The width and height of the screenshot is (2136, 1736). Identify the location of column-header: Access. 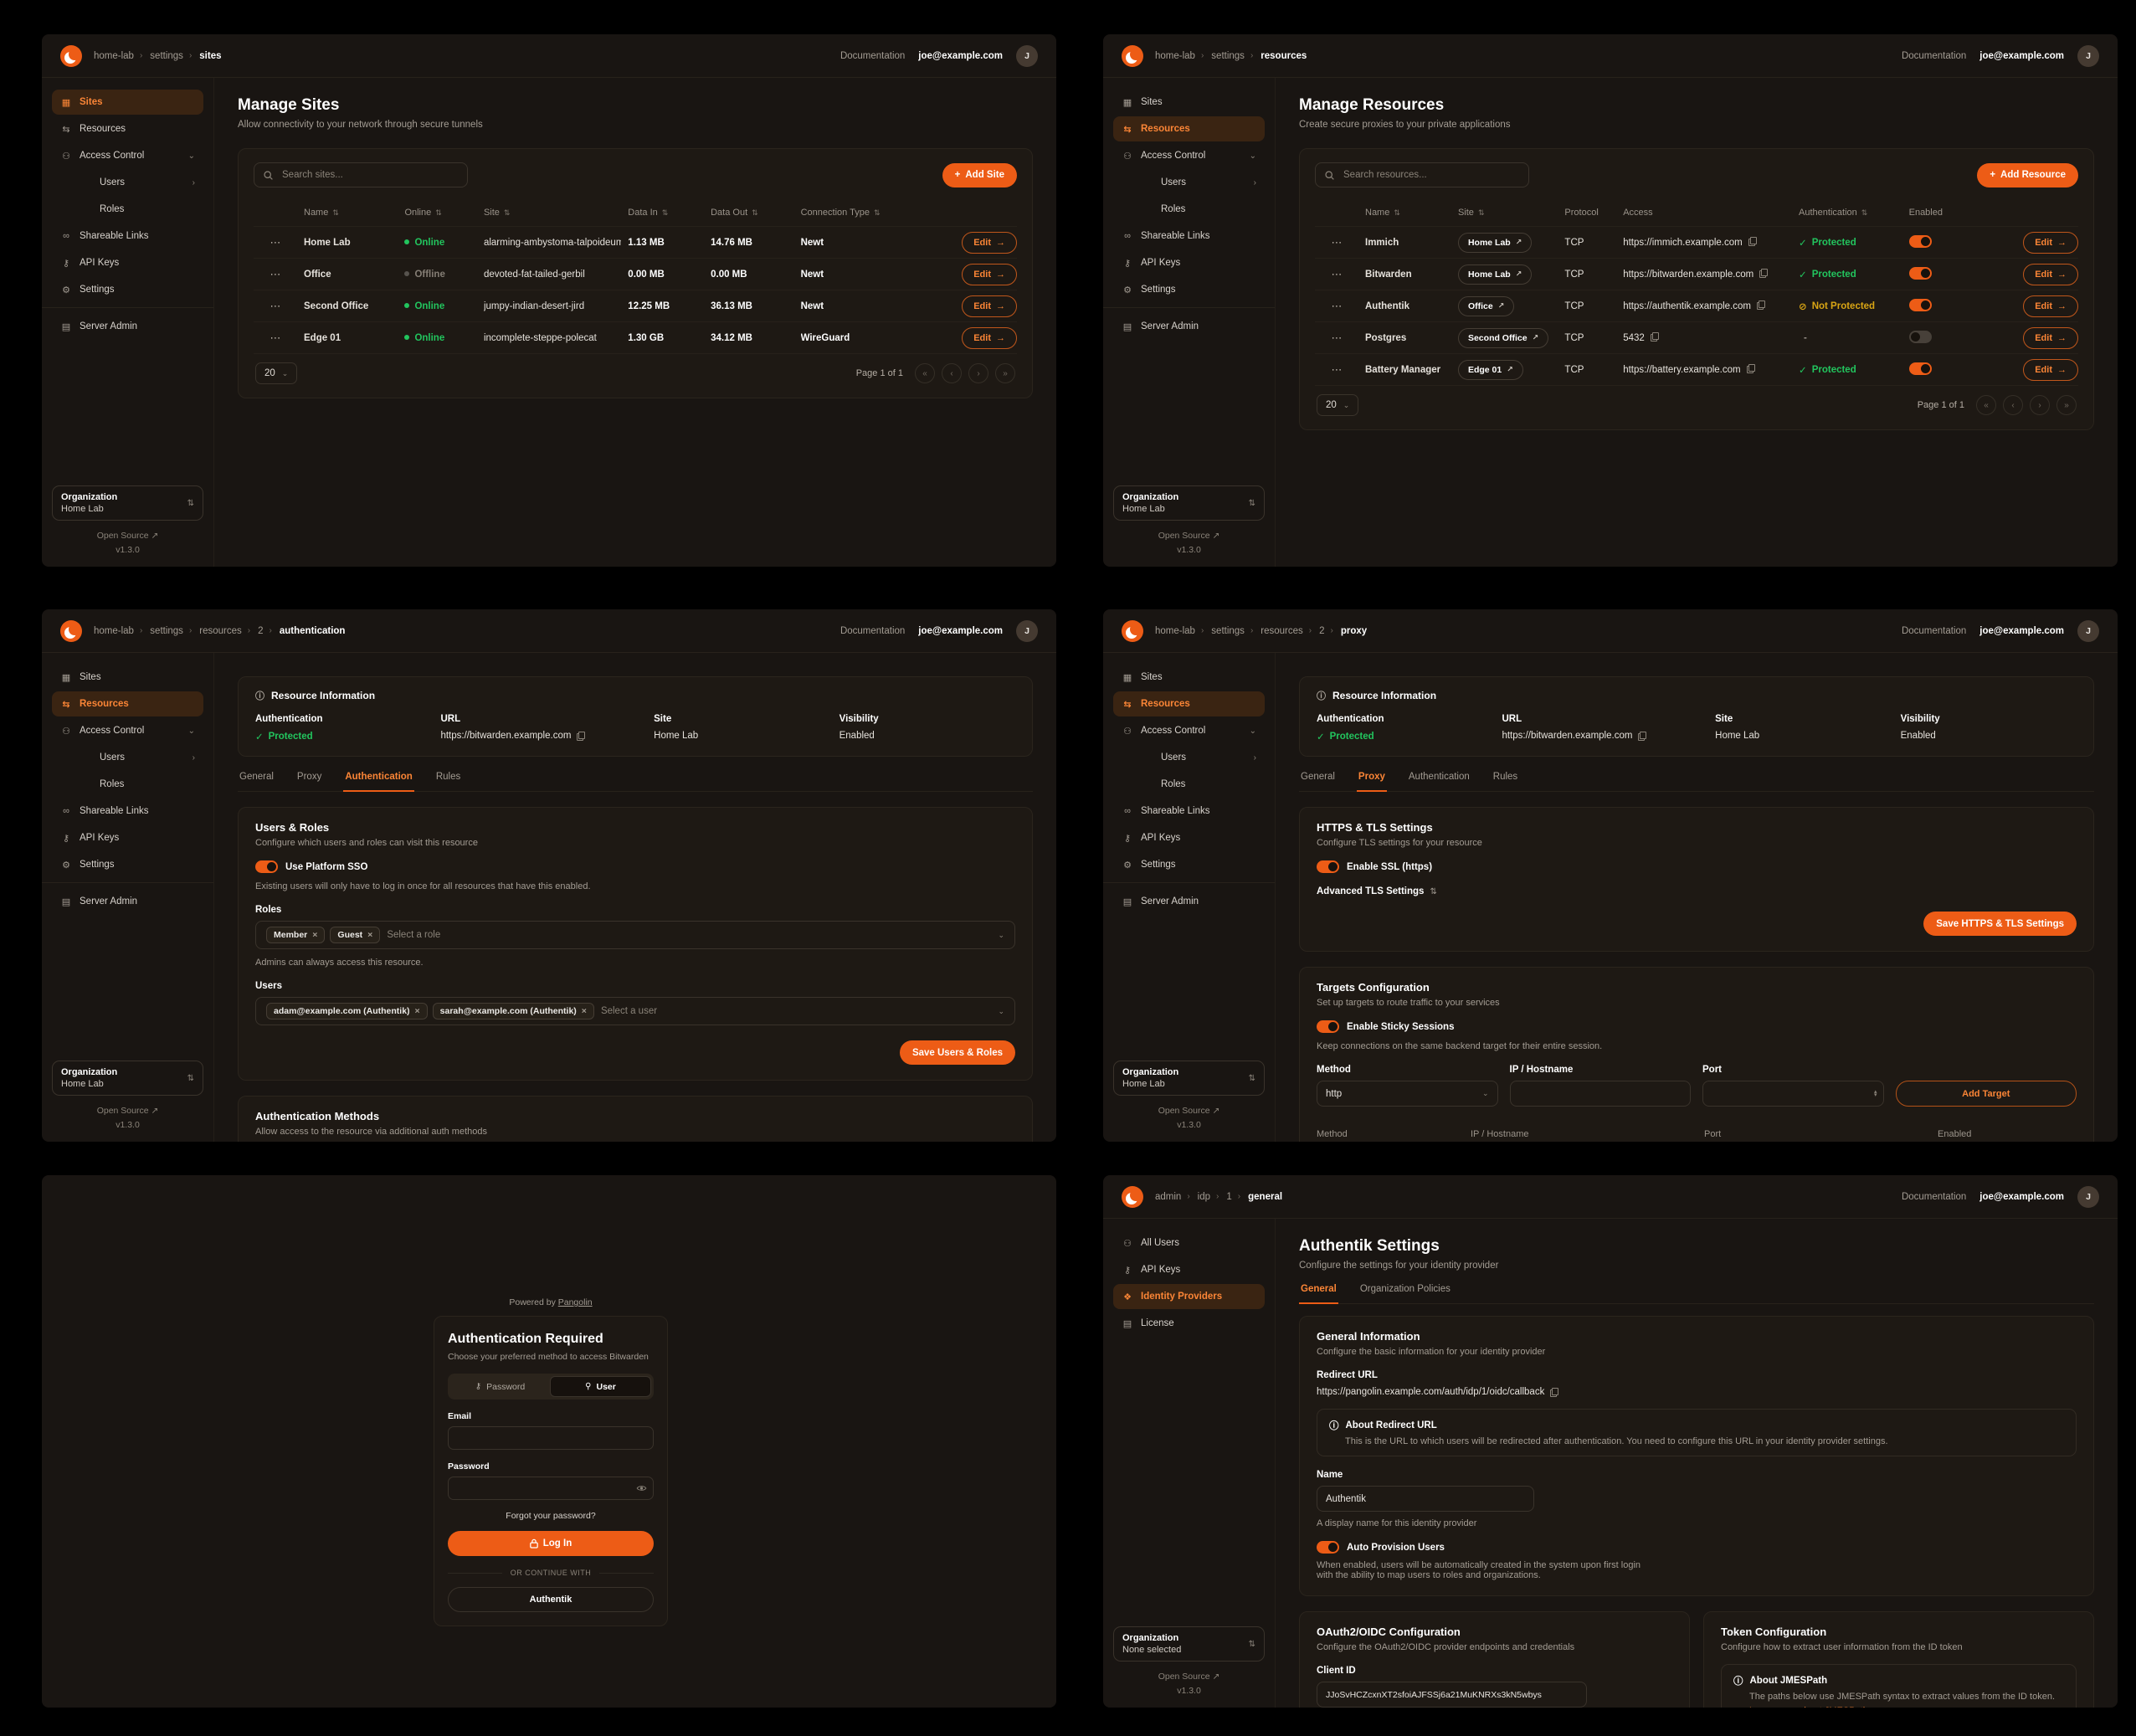
(1638, 213).